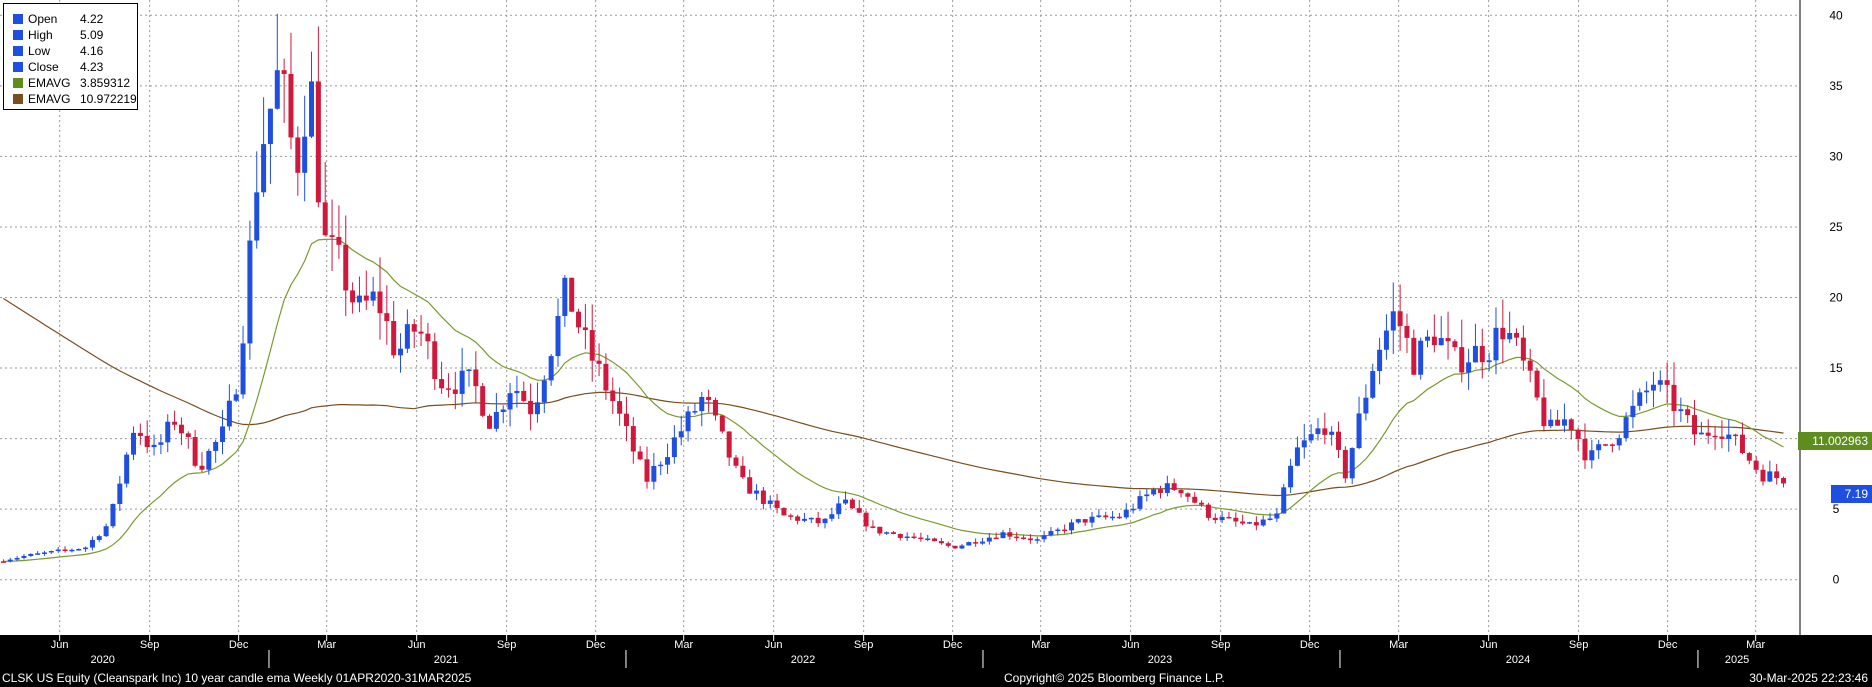  Describe the element at coordinates (1851, 494) in the screenshot. I see `last-price-tag: 7.19` at that location.